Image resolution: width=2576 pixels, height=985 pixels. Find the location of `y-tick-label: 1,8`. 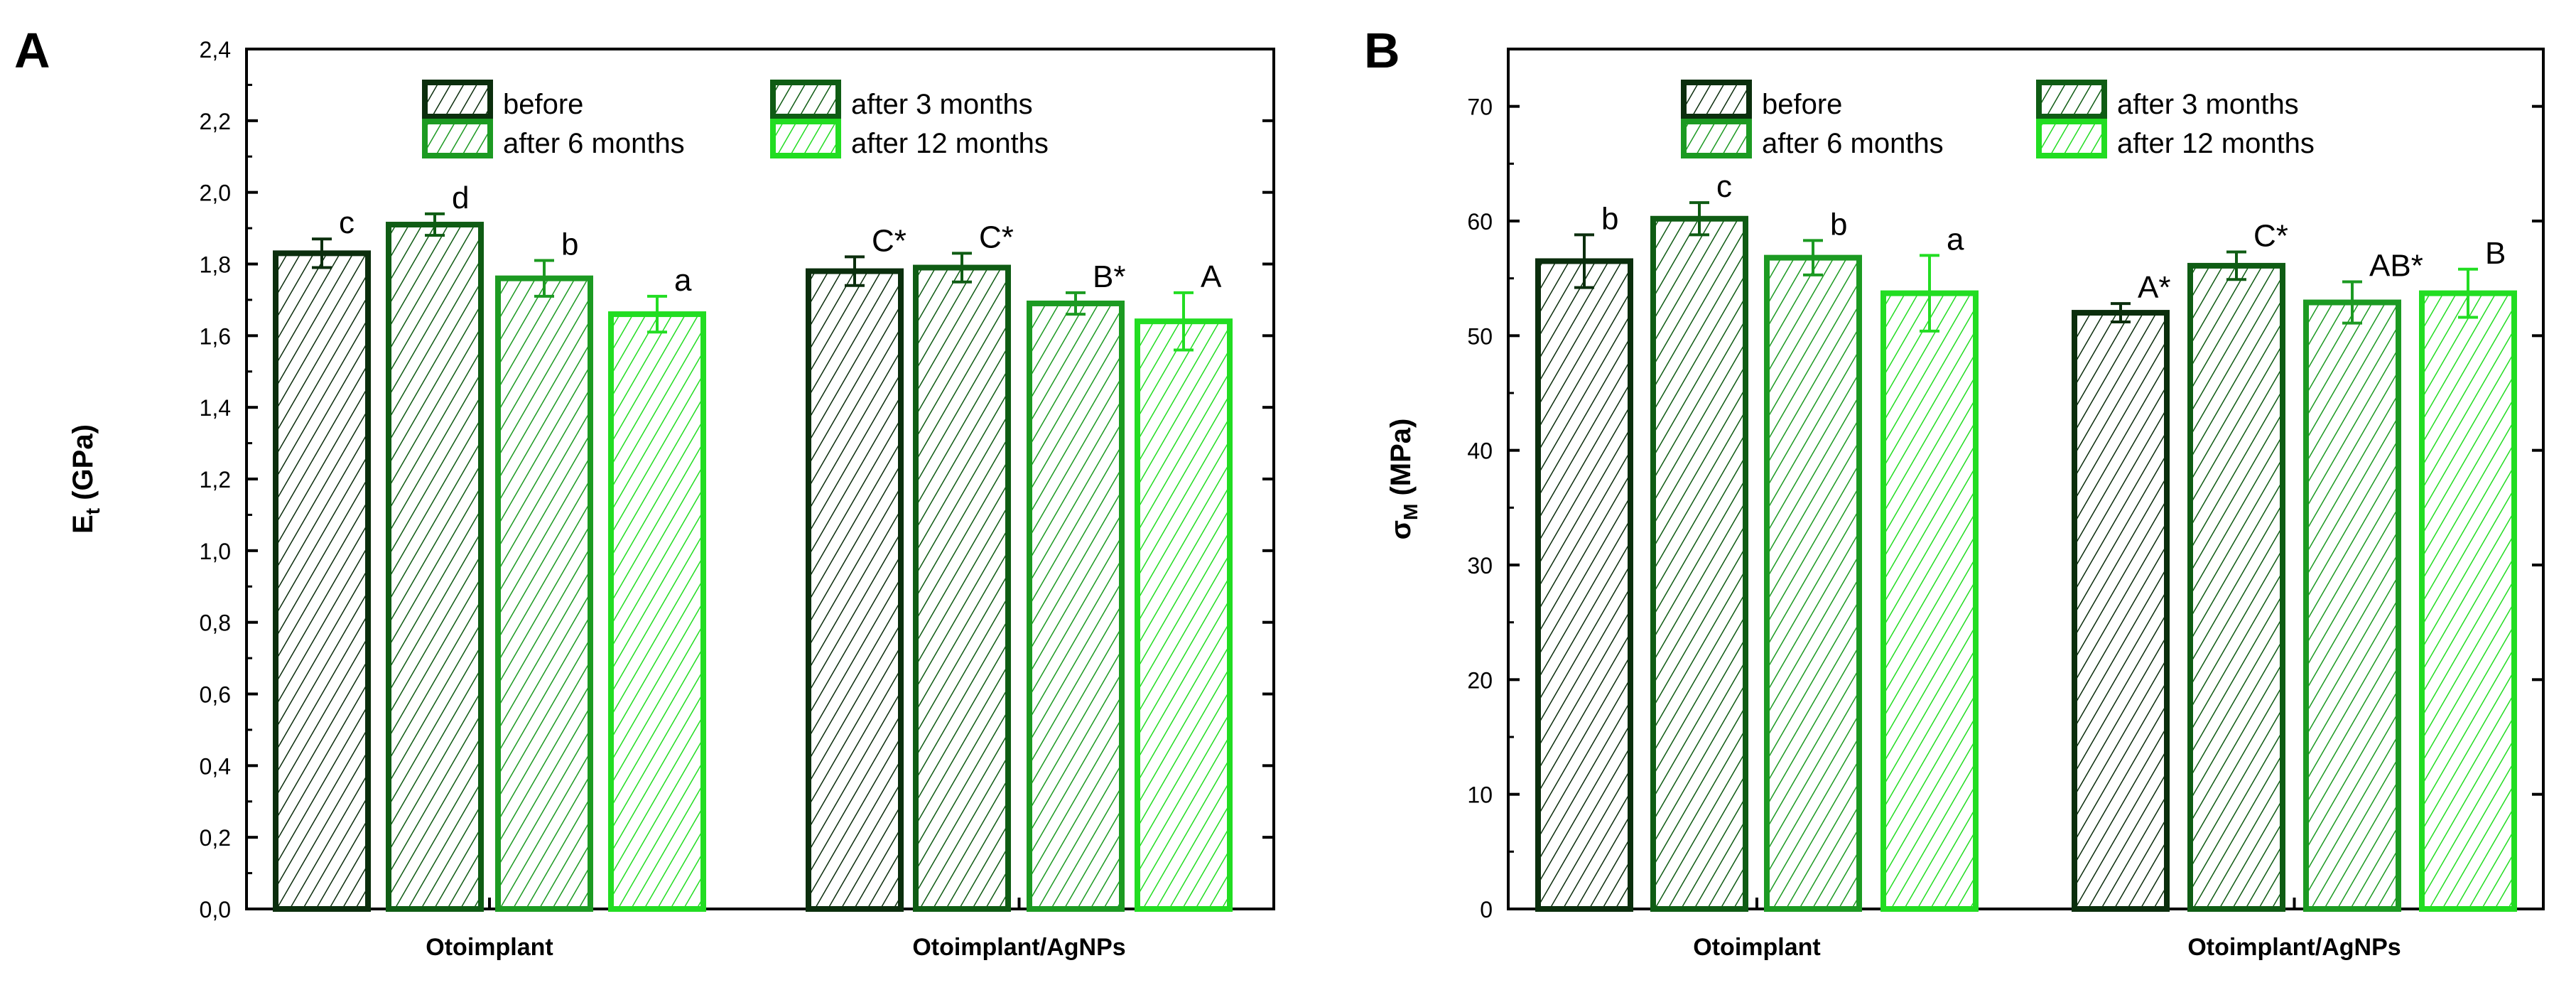

y-tick-label: 1,8 is located at coordinates (215, 265).